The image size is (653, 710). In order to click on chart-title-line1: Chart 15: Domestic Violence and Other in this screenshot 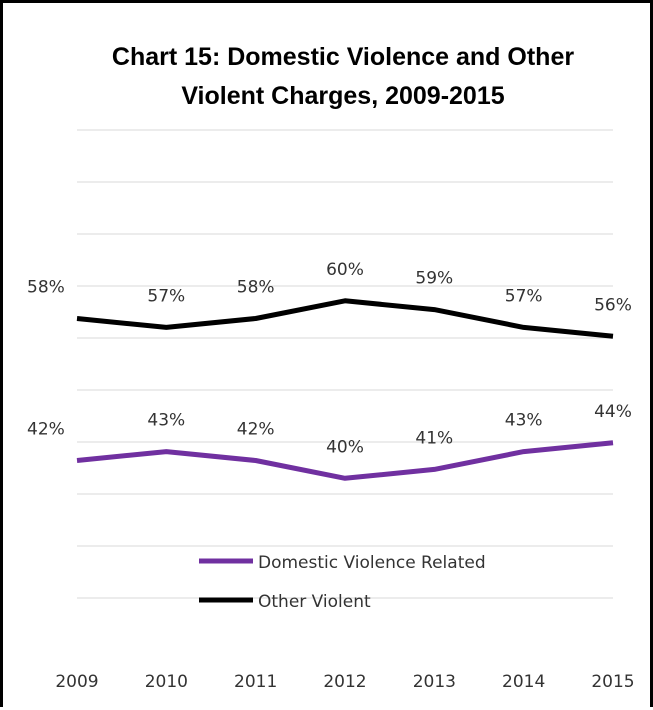, I will do `click(343, 57)`.